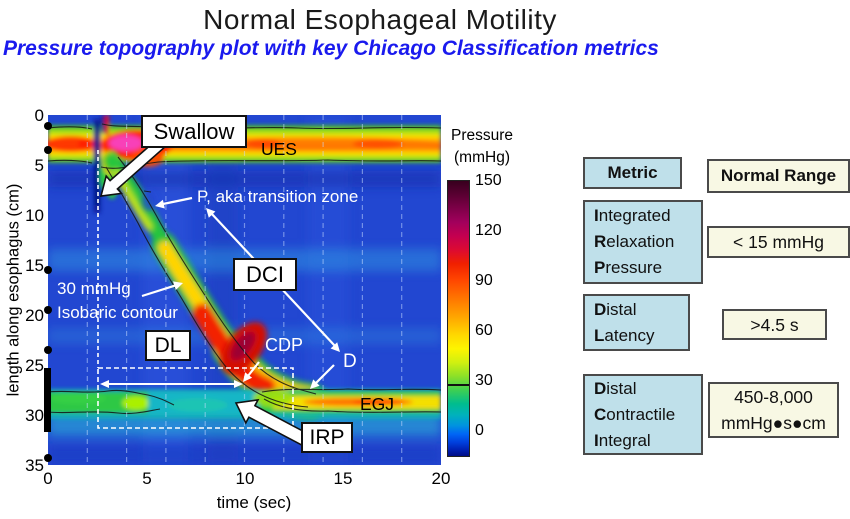 The image size is (850, 519). What do you see at coordinates (39, 115) in the screenshot?
I see `y-tick-0: 0` at bounding box center [39, 115].